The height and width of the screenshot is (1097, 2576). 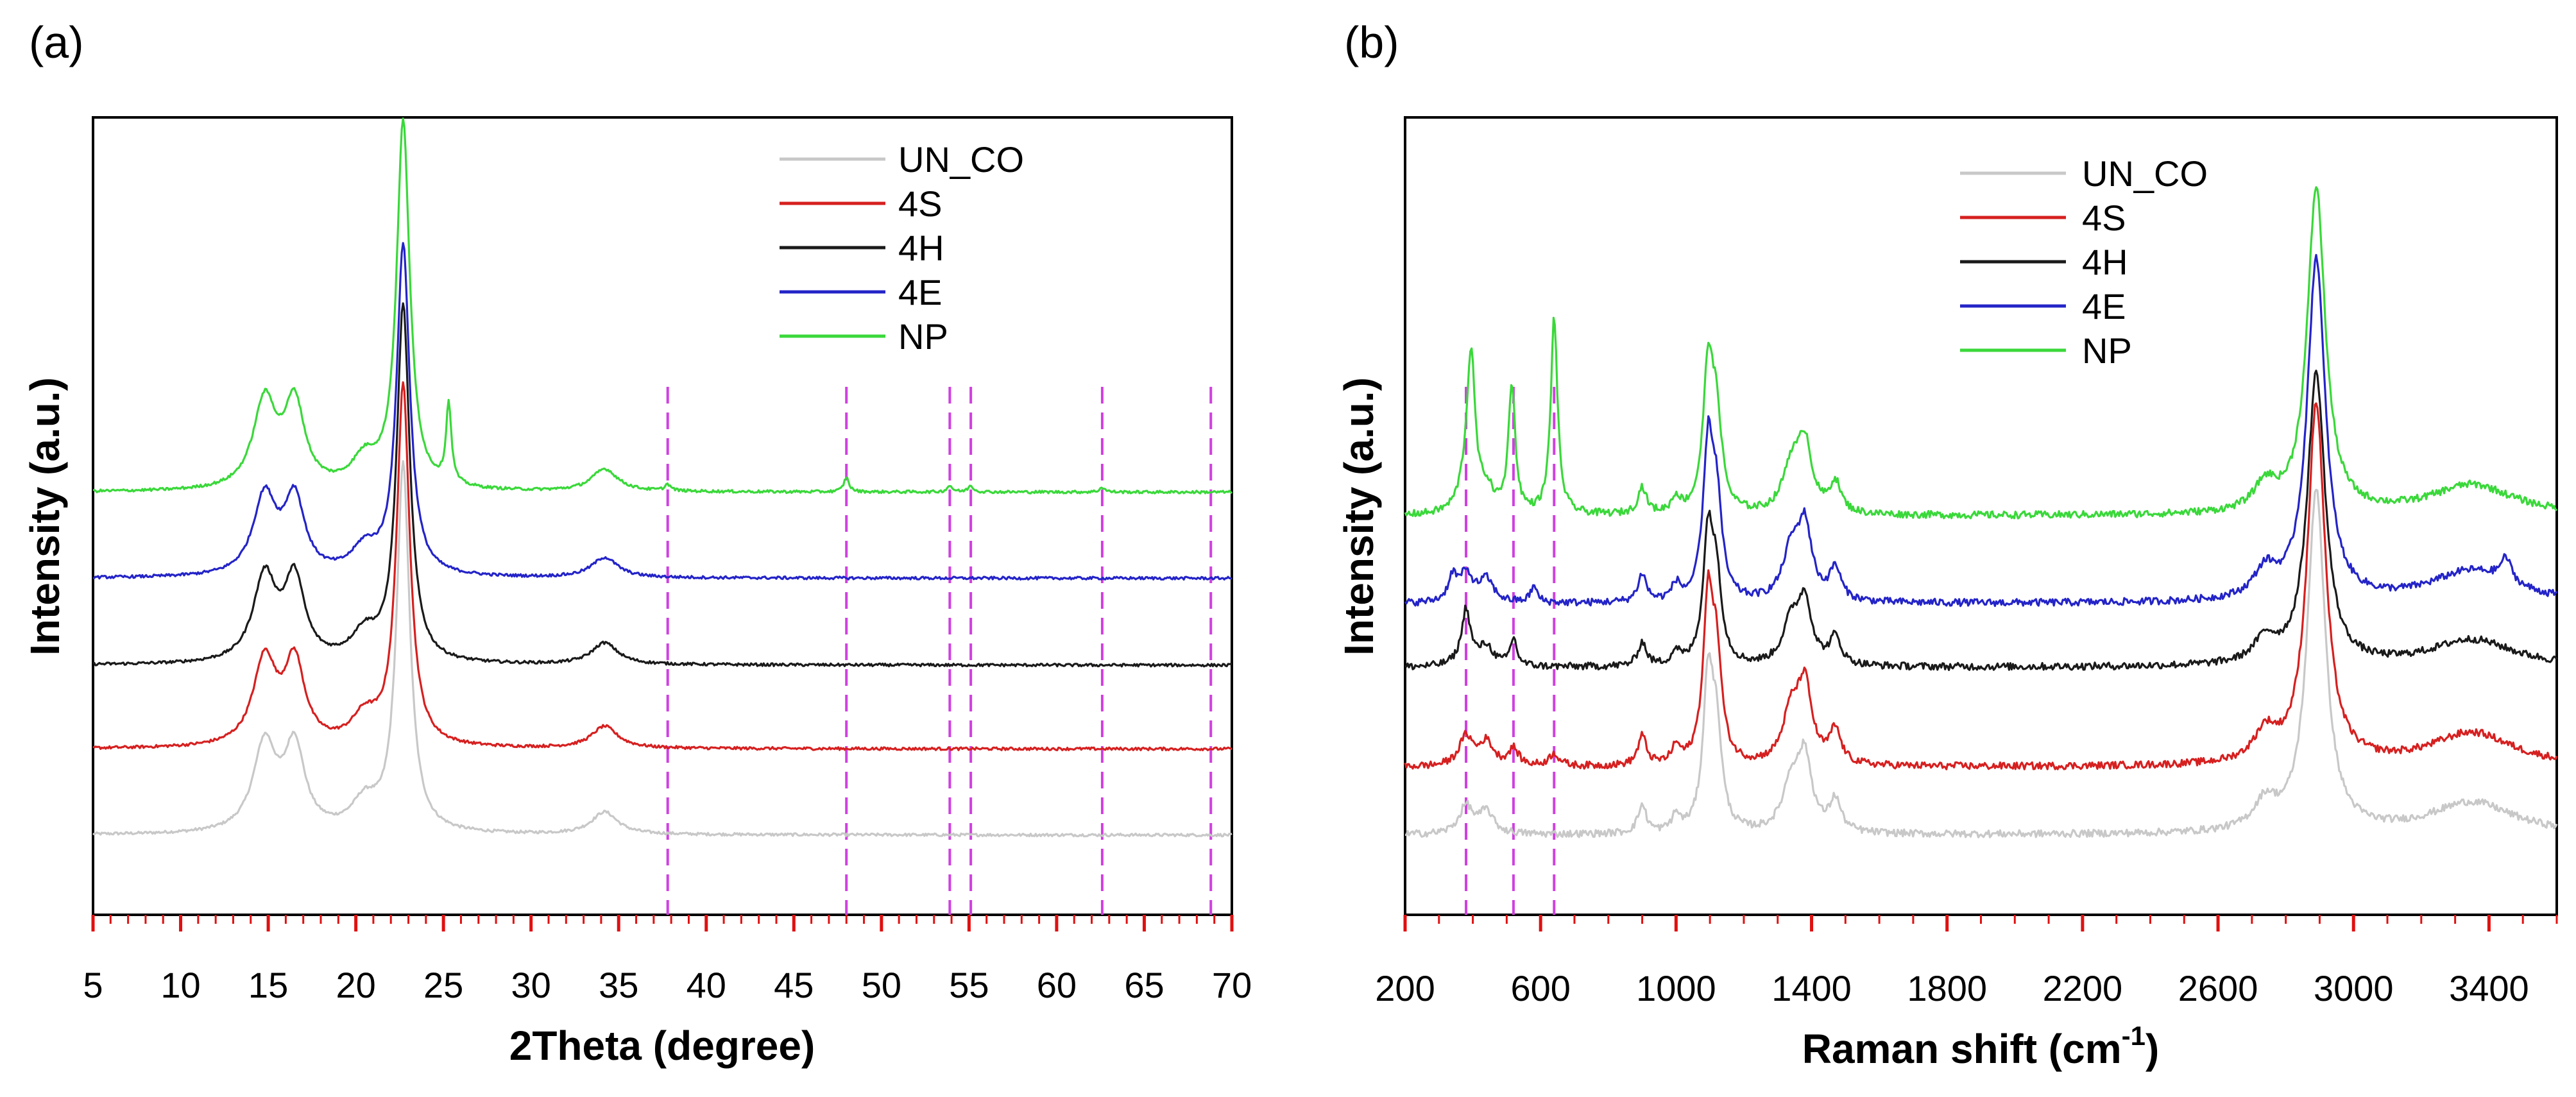 What do you see at coordinates (706, 985) in the screenshot?
I see `x-tick-label: 40` at bounding box center [706, 985].